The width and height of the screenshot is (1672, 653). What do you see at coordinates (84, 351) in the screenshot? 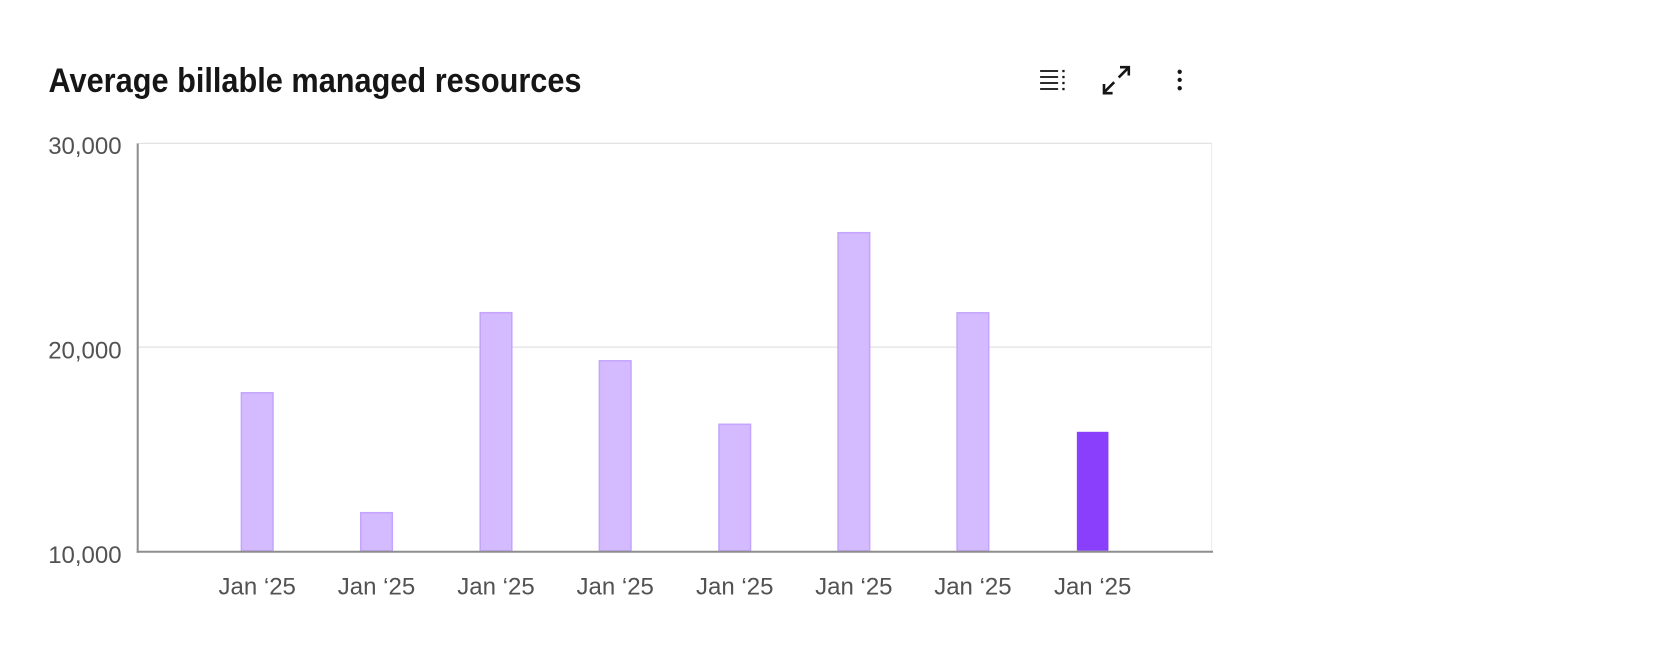
I see `svg-text: 20,000` at bounding box center [84, 351].